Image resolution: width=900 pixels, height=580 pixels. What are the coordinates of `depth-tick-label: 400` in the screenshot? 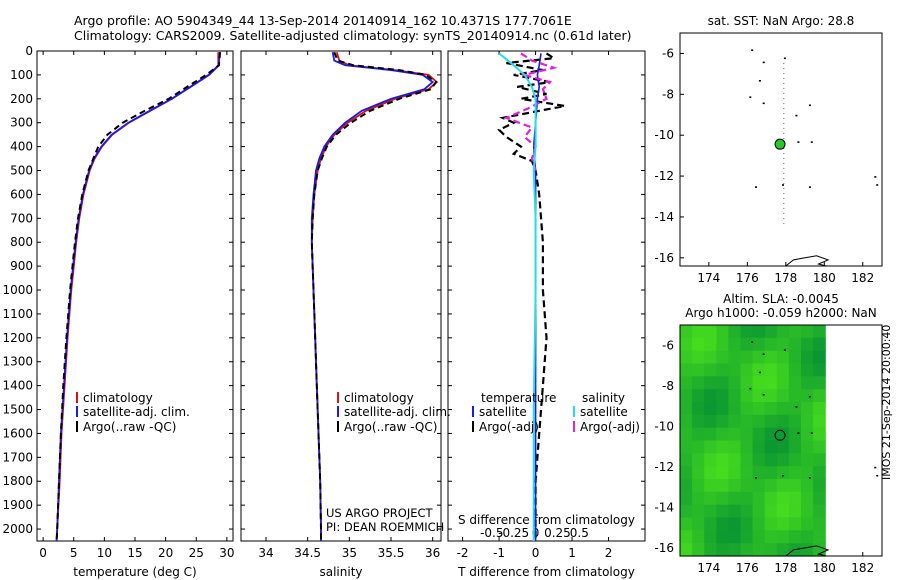 It's located at (21, 147).